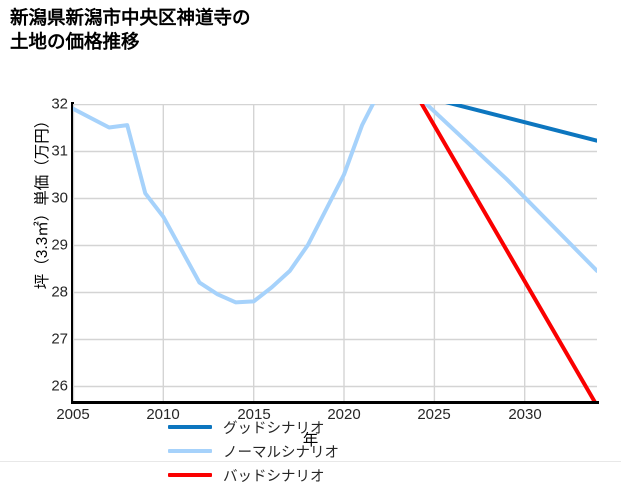  Describe the element at coordinates (344, 414) in the screenshot. I see `x-tick-2020: 2020` at that location.